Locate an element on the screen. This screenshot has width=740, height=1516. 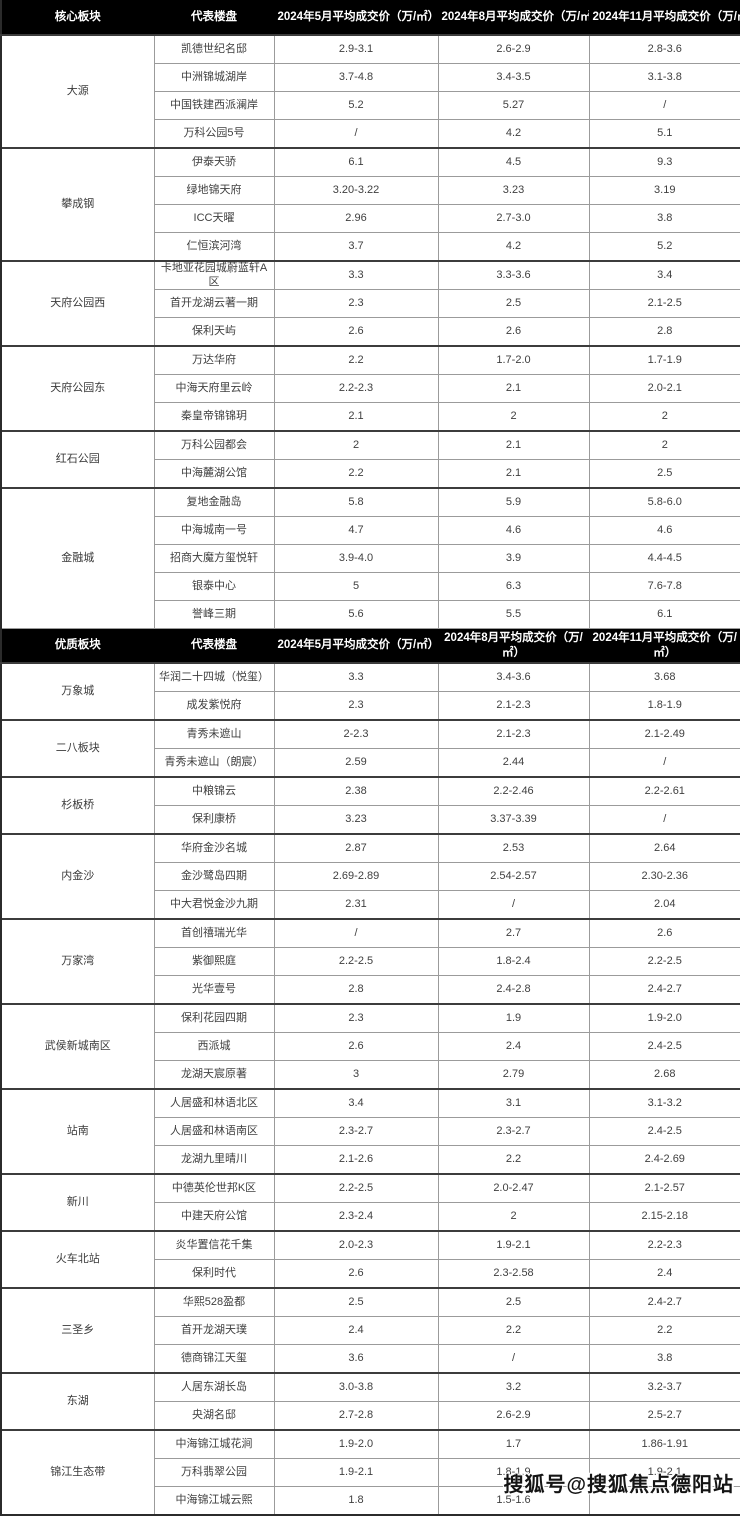
column-header: 2024年8月平均成交价（万/㎡） is located at coordinates (513, 646).